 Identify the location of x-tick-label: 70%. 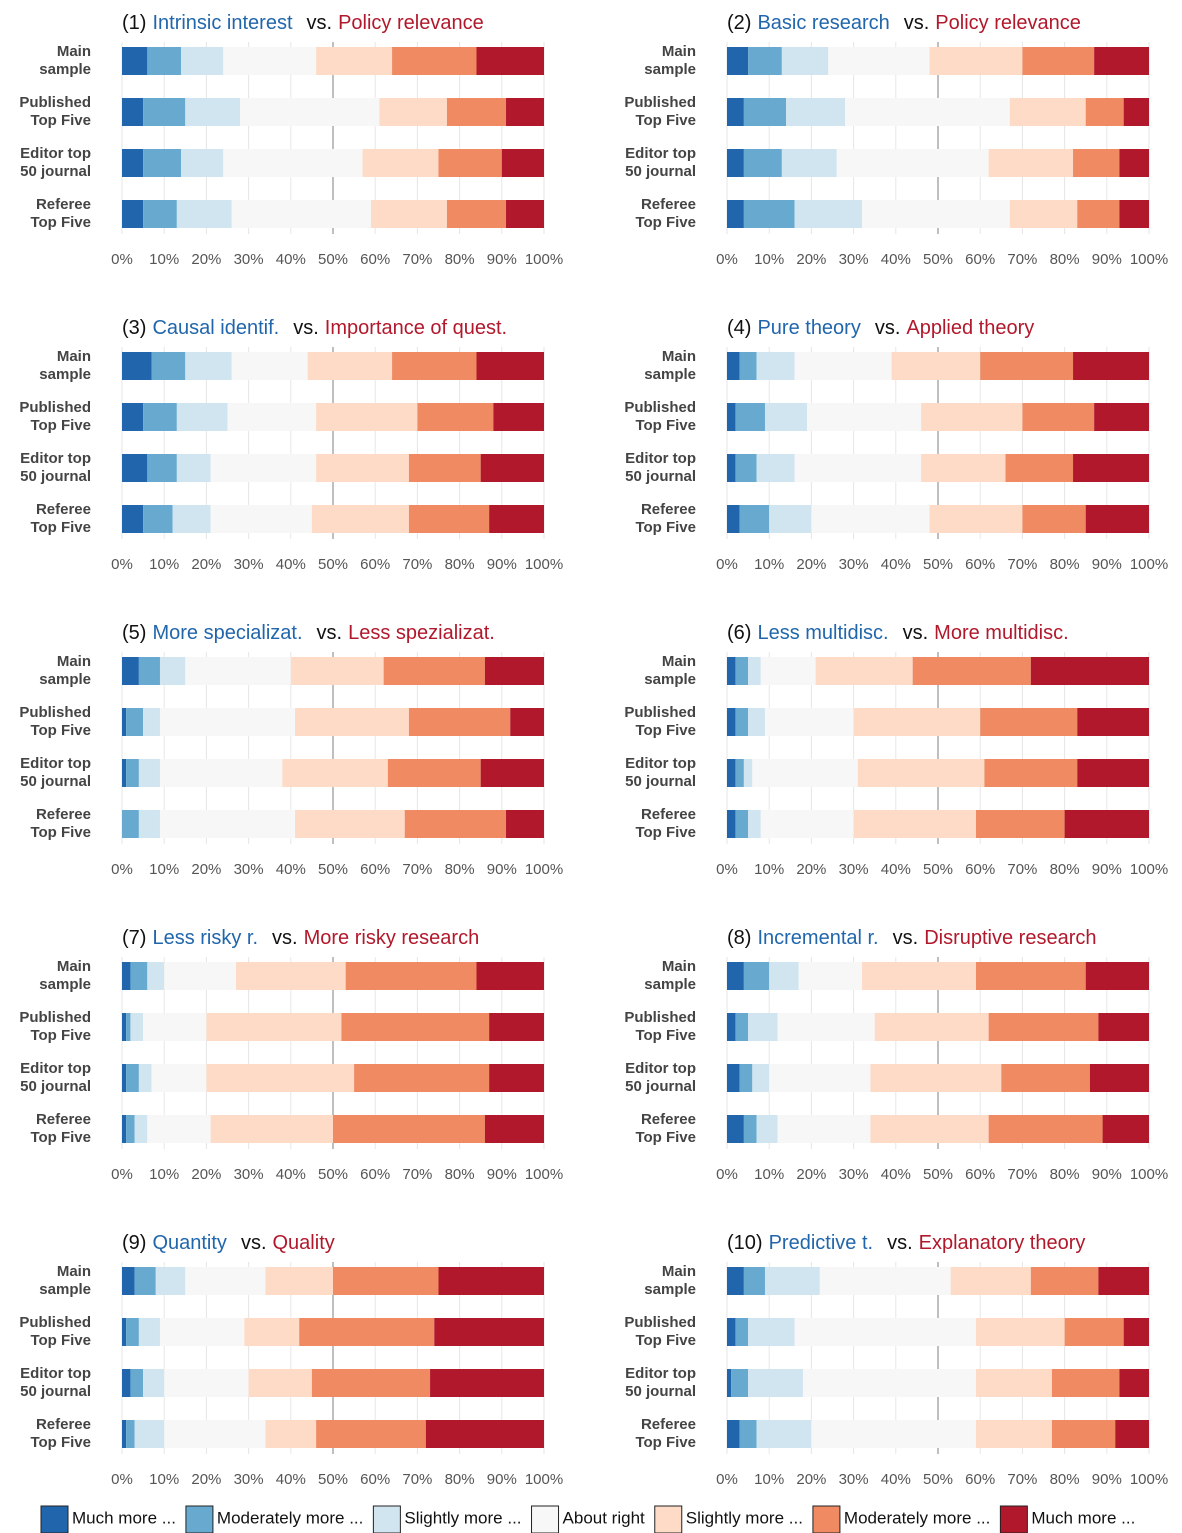
(1022, 259).